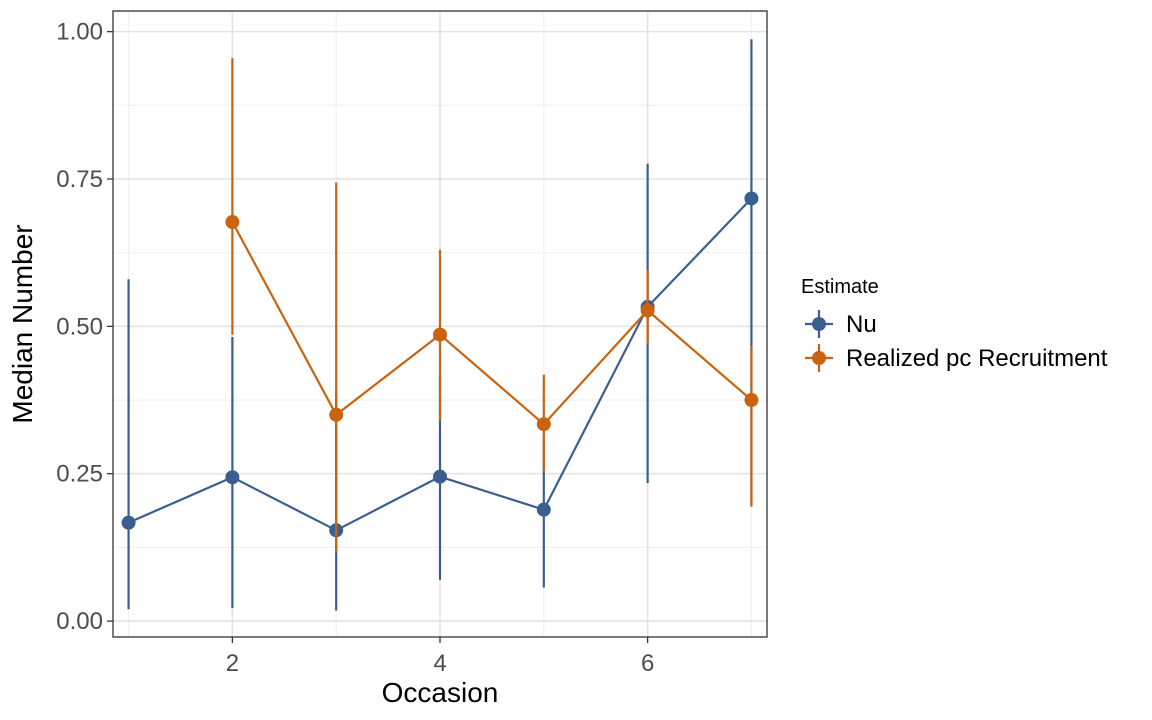 The width and height of the screenshot is (1152, 720). I want to click on y-tick-label: 1.00, so click(79, 32).